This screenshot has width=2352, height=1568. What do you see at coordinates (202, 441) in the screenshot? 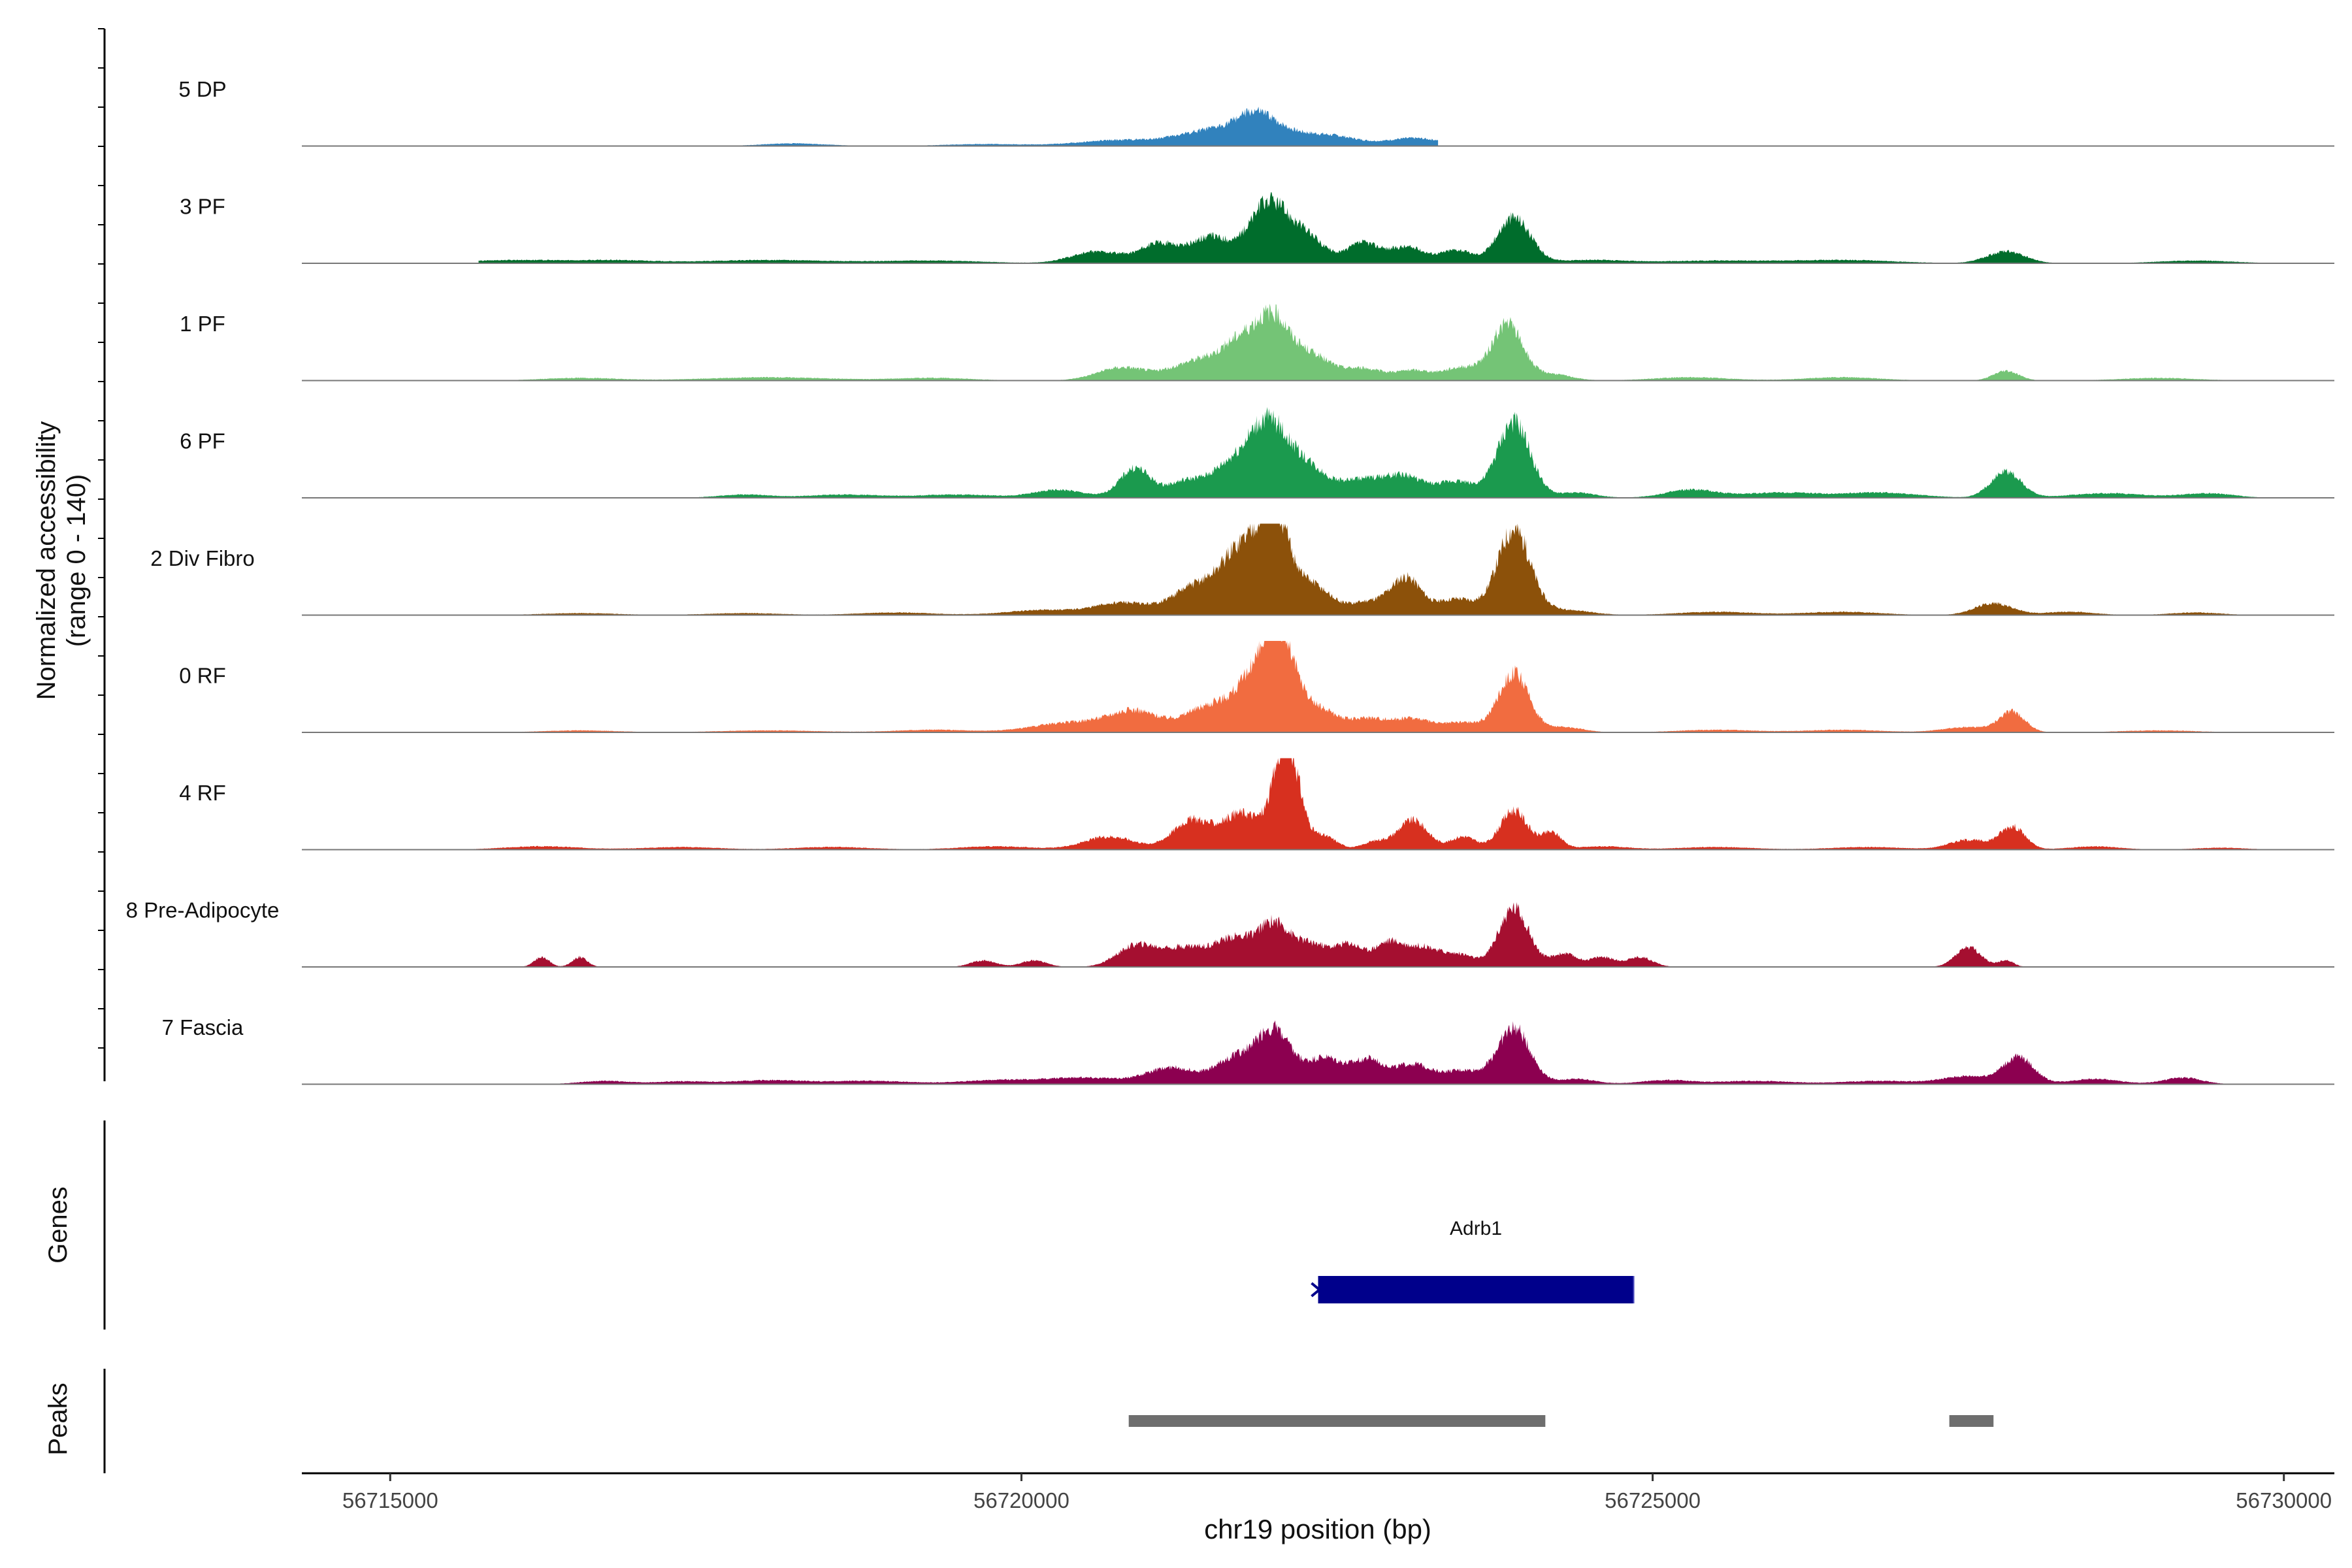
I see `track-label: 6 PF` at bounding box center [202, 441].